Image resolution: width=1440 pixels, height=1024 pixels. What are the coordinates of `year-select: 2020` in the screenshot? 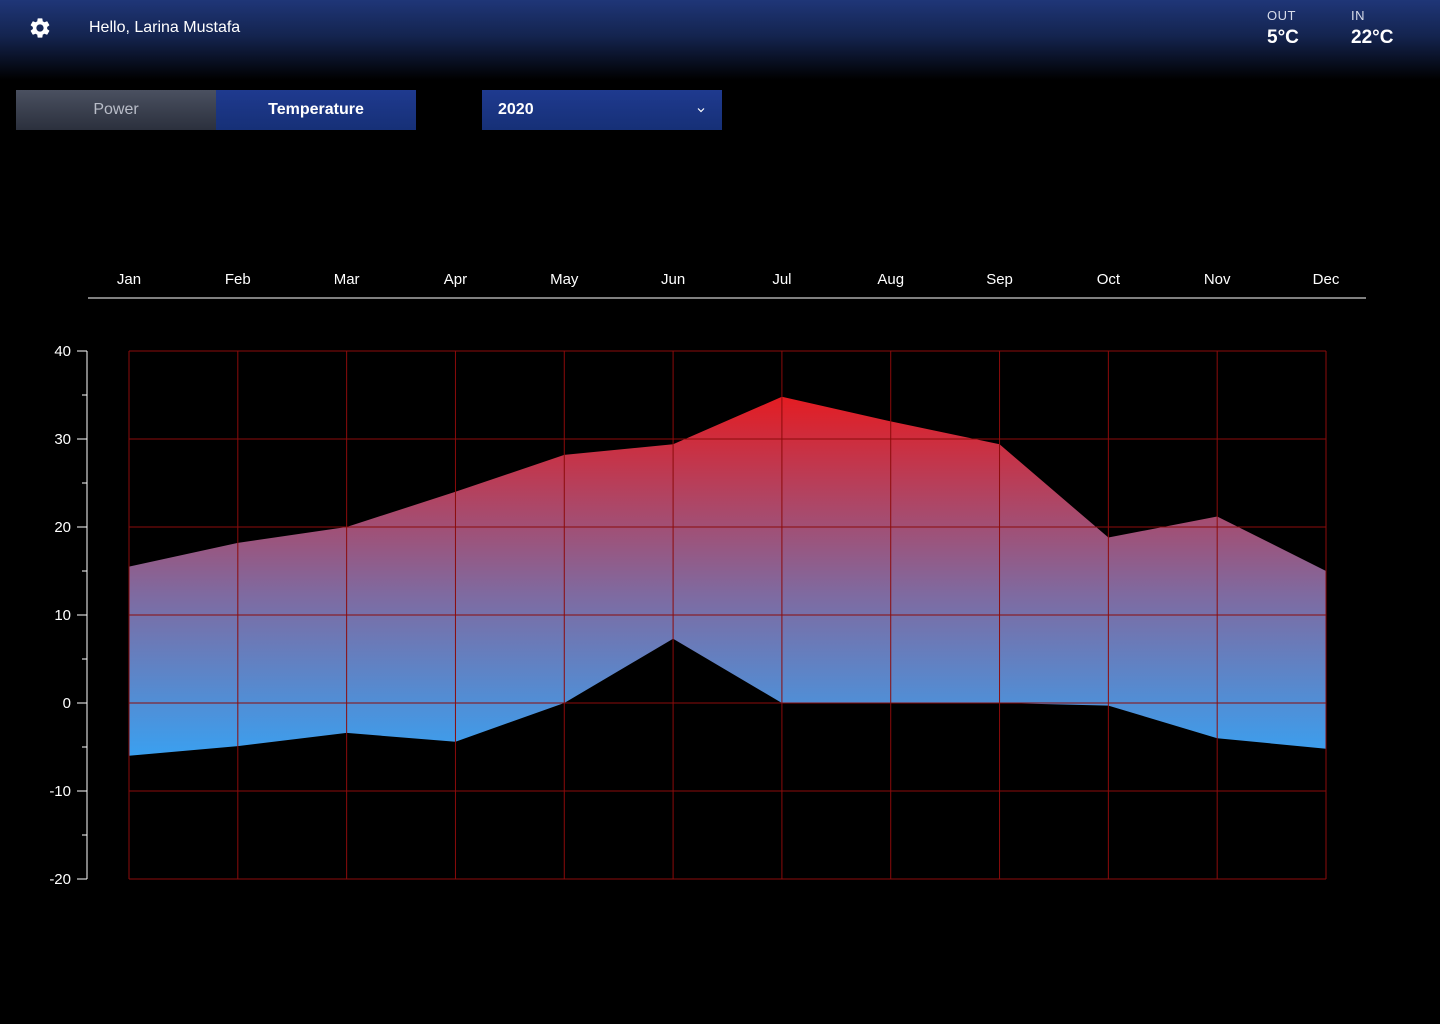 It's located at (602, 110).